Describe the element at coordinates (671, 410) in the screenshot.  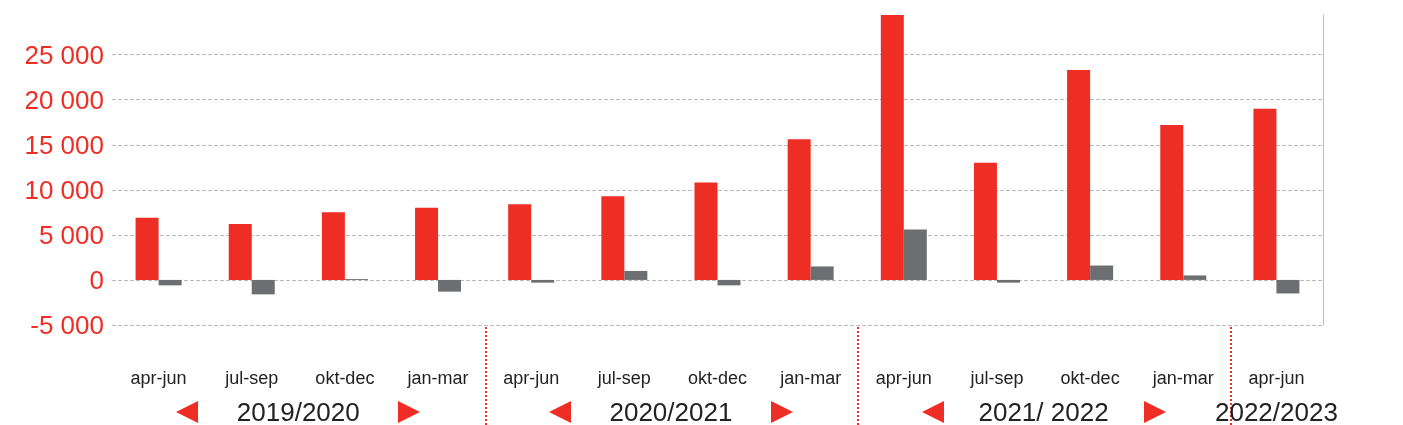
I see `text: 2020/2021` at that location.